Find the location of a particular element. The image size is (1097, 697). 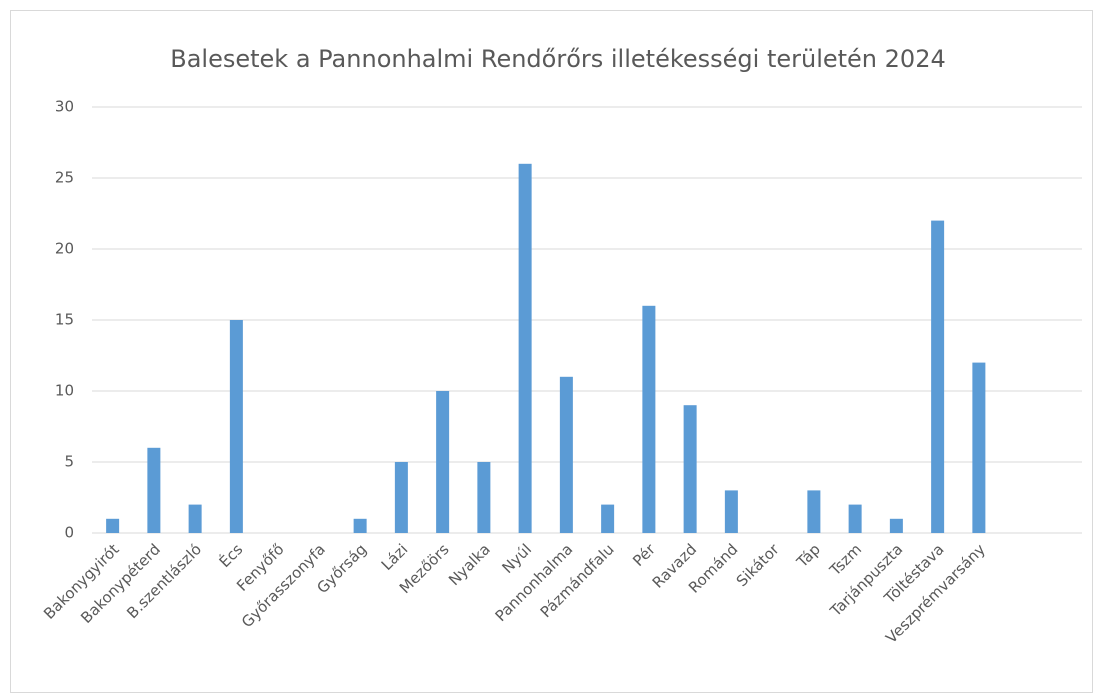

y-tick-label: 15 is located at coordinates (64, 320).